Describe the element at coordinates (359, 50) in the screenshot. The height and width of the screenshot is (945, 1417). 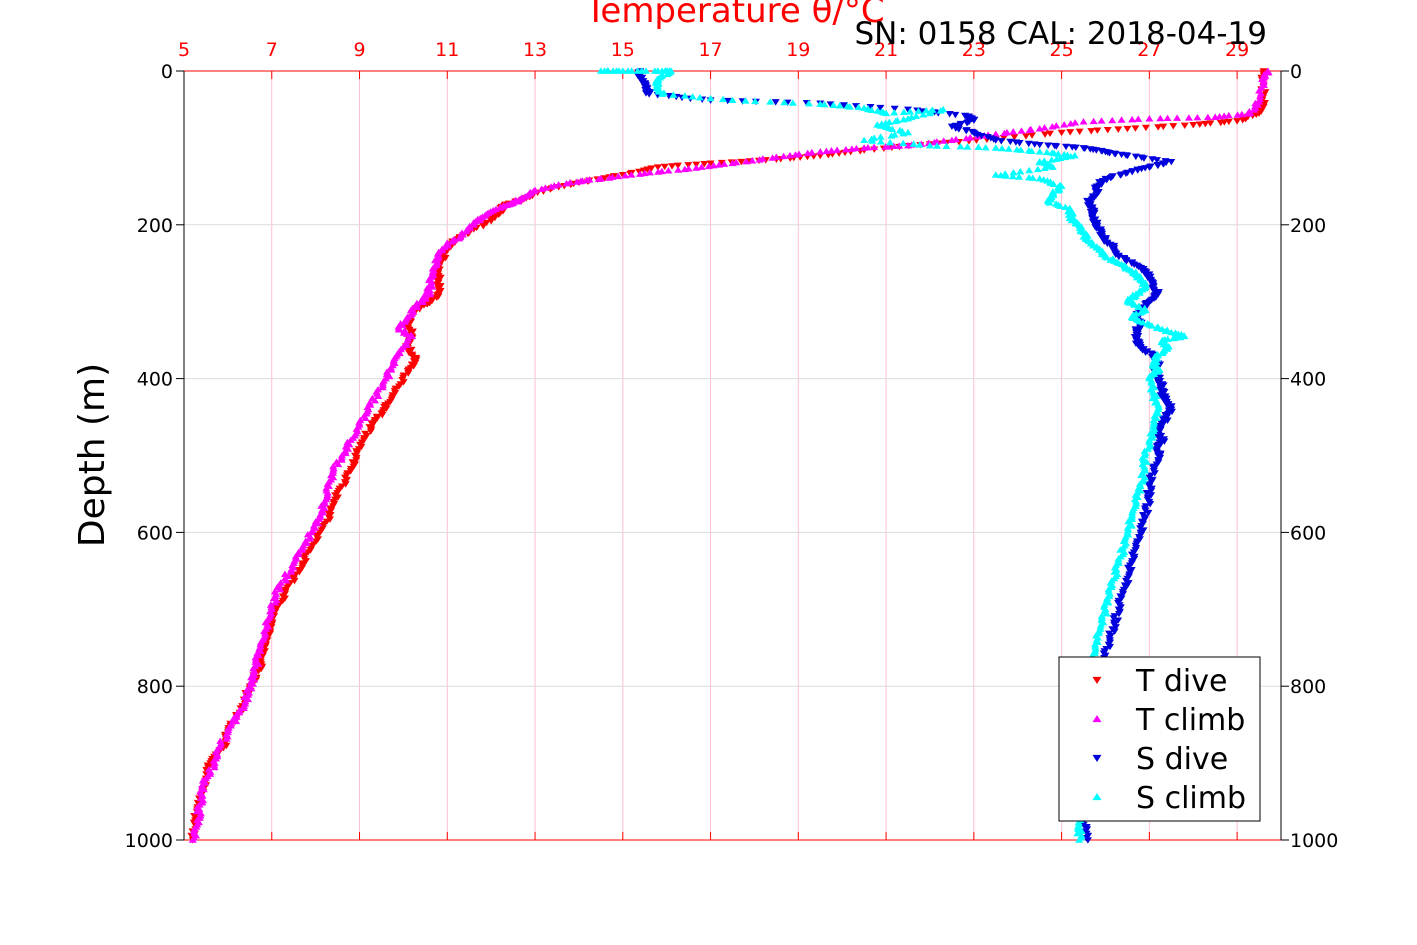
I see `x-tick-label: 9` at that location.